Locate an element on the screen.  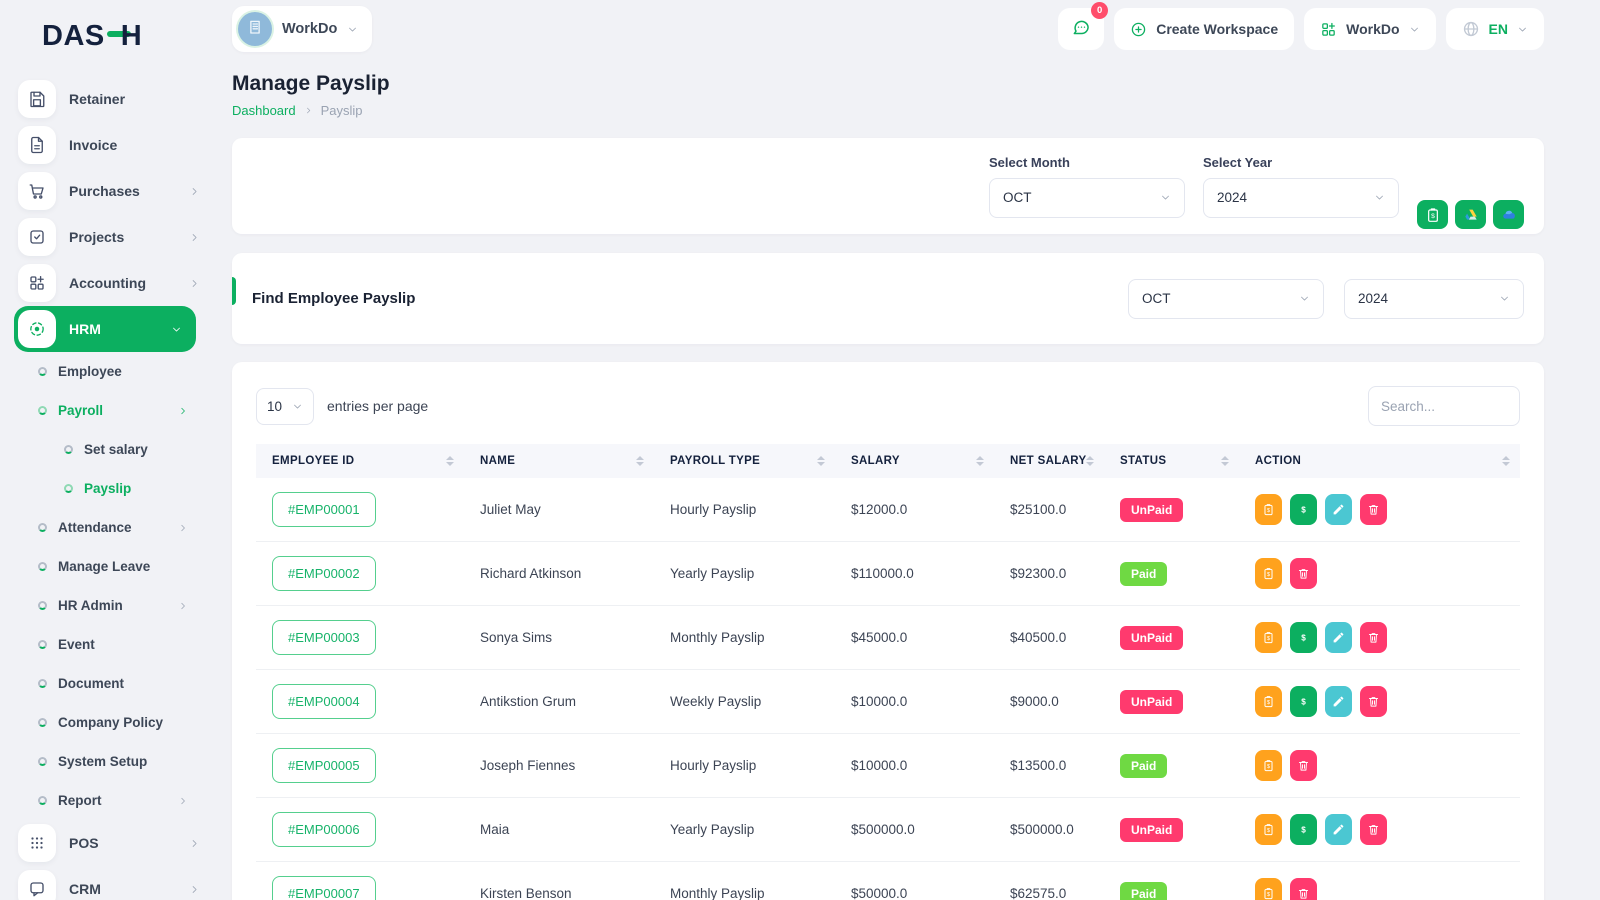
clipboard-dollar-icon: $ is located at coordinates (1433, 215).